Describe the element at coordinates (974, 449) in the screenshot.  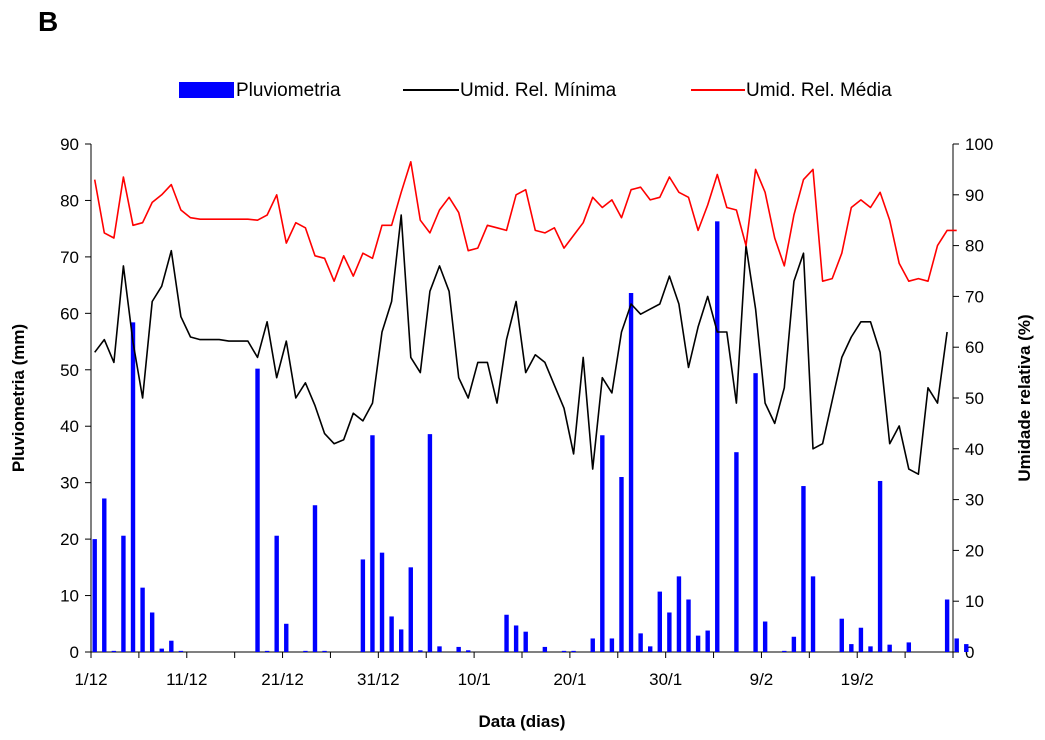
I see `y-right-tick-label: 40` at that location.